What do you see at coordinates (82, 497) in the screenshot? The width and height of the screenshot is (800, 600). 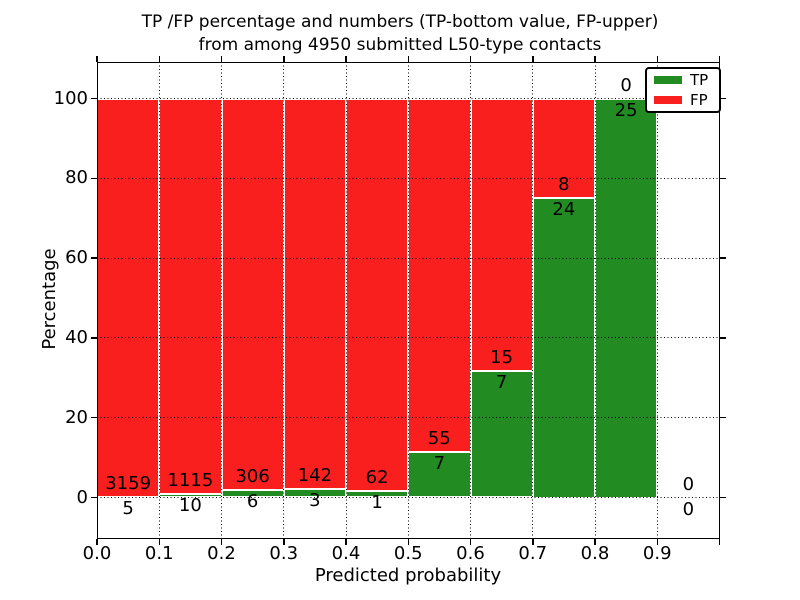 I see `y-tick-label-0: 0` at bounding box center [82, 497].